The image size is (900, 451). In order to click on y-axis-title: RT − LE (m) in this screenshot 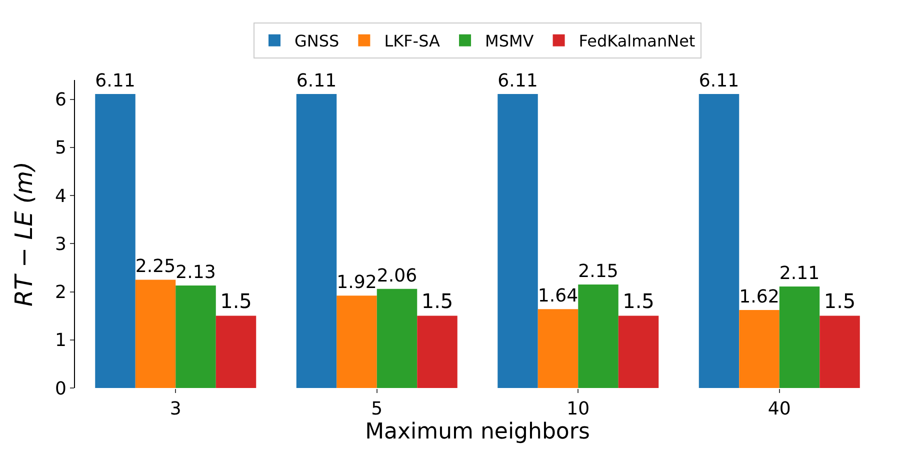, I will do `click(24, 234)`.